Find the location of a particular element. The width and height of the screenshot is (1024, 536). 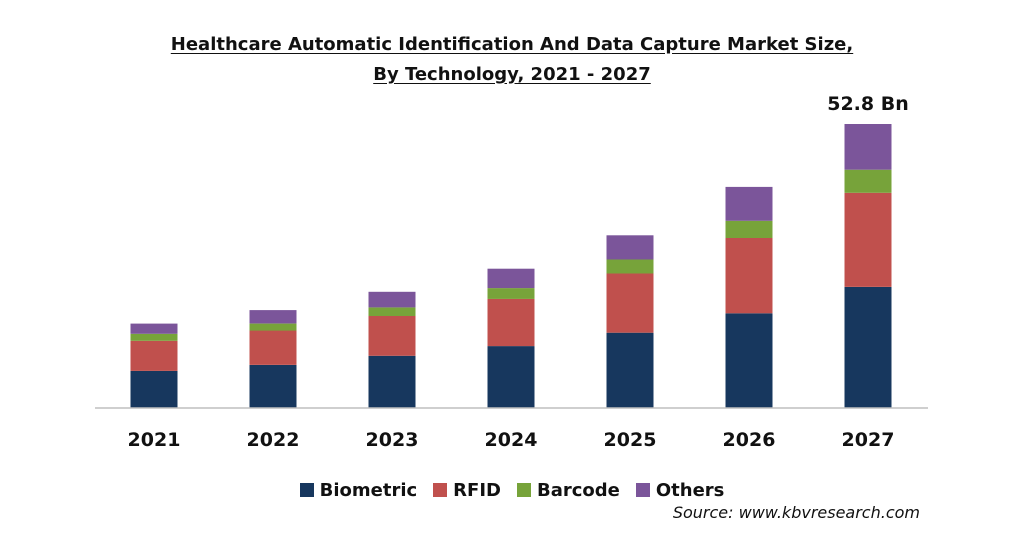

data-label-2027: 52.8 Bn is located at coordinates (868, 104).